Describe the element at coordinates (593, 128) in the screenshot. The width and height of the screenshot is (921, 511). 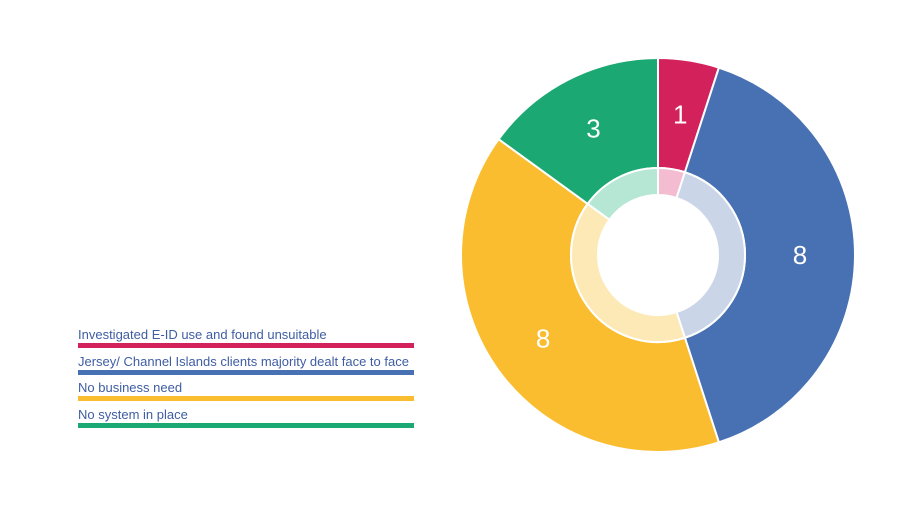
I see `slice-value-label-no-system: 3` at that location.